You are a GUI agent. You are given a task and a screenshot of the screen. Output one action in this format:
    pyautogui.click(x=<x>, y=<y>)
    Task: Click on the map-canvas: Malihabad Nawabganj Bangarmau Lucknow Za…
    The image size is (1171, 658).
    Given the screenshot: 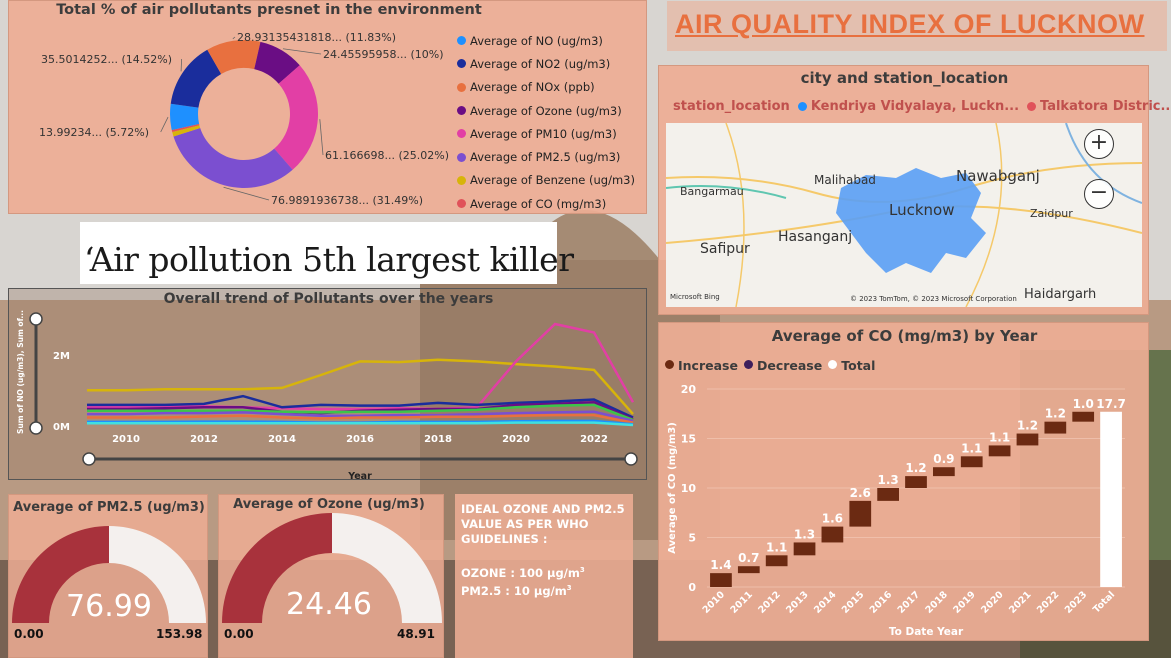 What is the action you would take?
    pyautogui.click(x=904, y=215)
    